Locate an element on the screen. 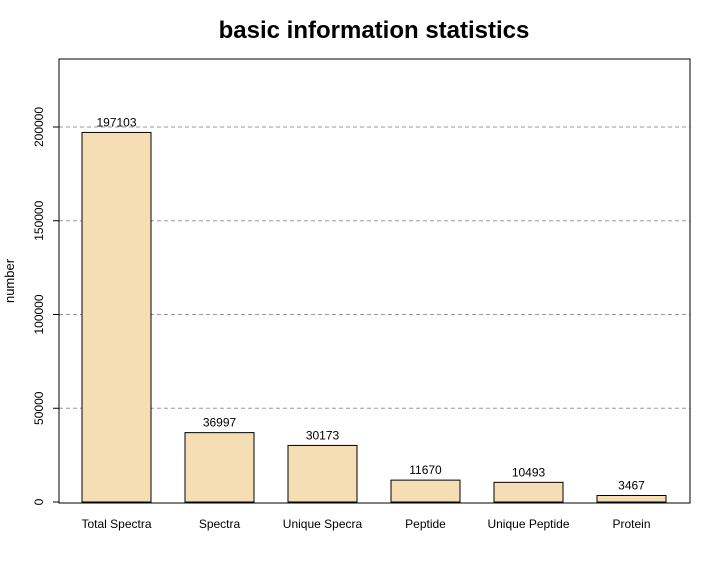 The height and width of the screenshot is (576, 720). category-label: Total Spectra is located at coordinates (116, 524).